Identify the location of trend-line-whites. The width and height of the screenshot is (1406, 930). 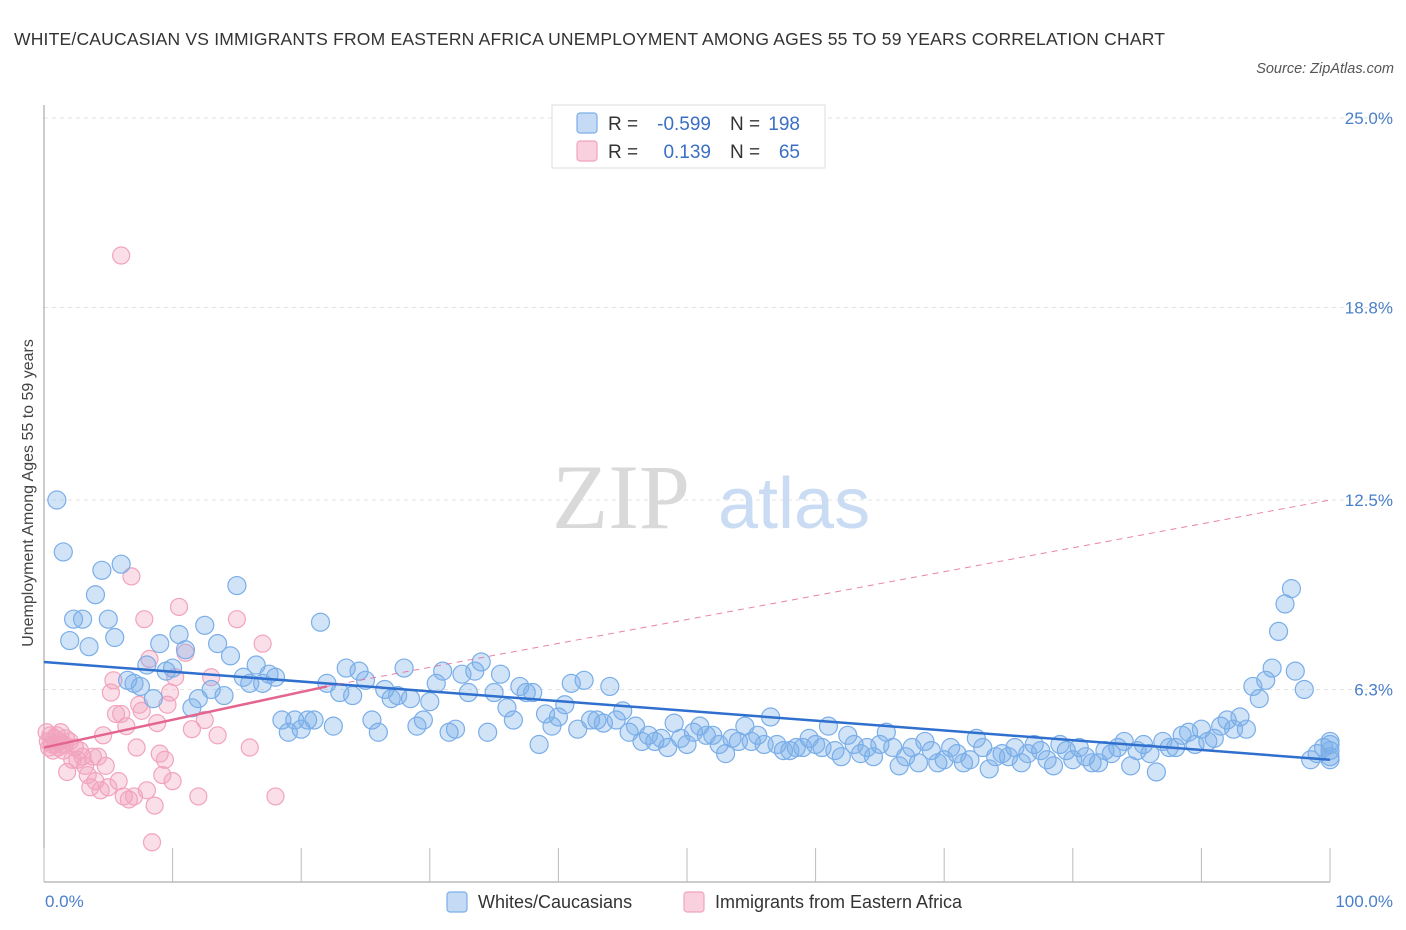
(687, 711).